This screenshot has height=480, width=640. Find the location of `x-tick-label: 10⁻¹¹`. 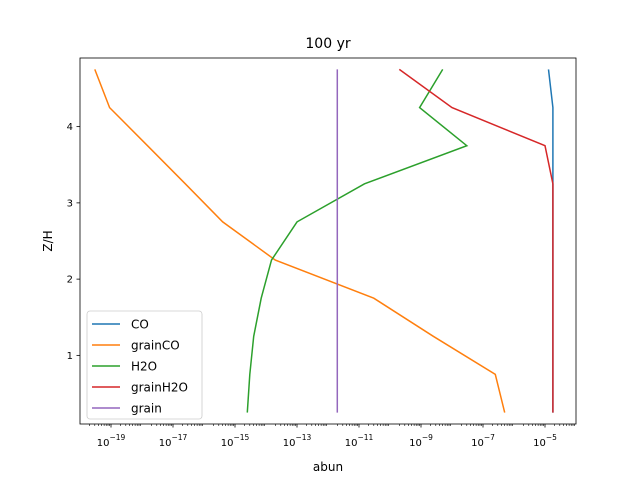

x-tick-label: 10⁻¹¹ is located at coordinates (359, 441).